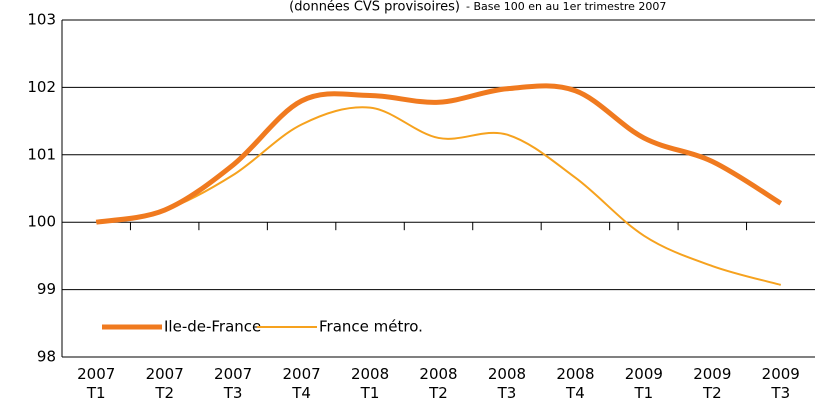  I want to click on x-tick-label: 2008 T1, so click(370, 383).